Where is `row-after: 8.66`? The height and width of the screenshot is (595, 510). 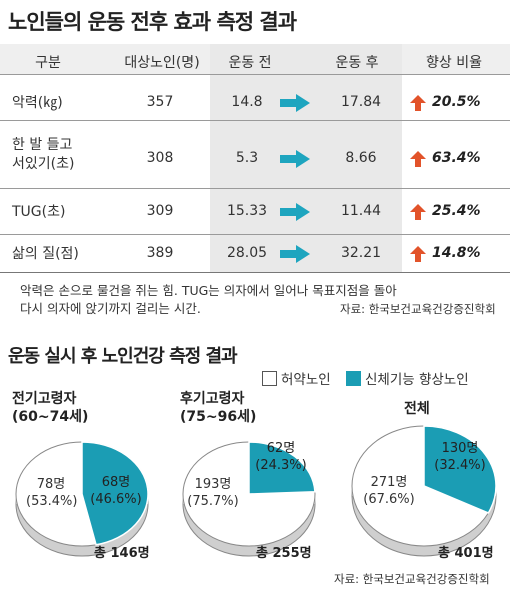 row-after: 8.66 is located at coordinates (361, 158).